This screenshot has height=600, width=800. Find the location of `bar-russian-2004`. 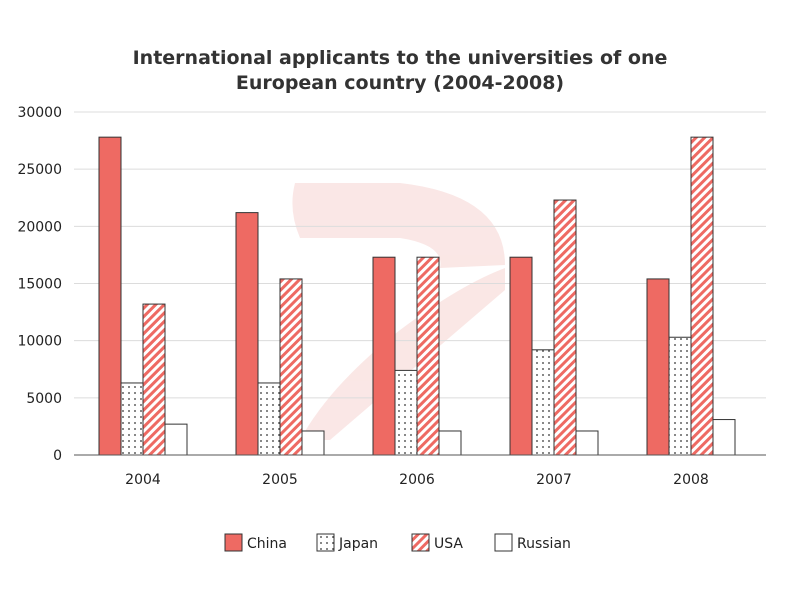

bar-russian-2004 is located at coordinates (176, 439).